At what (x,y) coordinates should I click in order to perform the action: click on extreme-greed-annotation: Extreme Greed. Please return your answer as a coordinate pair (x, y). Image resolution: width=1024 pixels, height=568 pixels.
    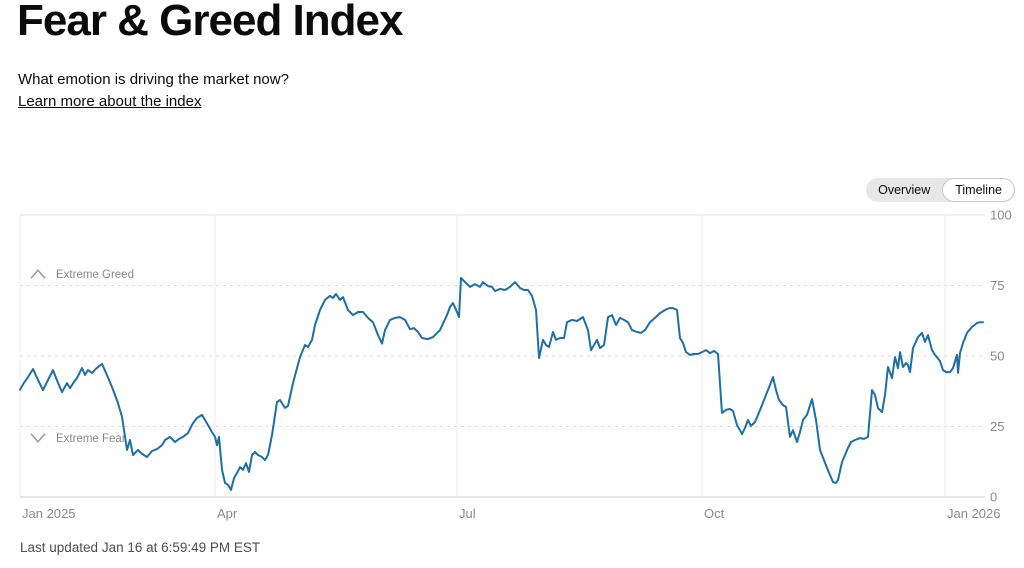
    Looking at the image, I should click on (82, 275).